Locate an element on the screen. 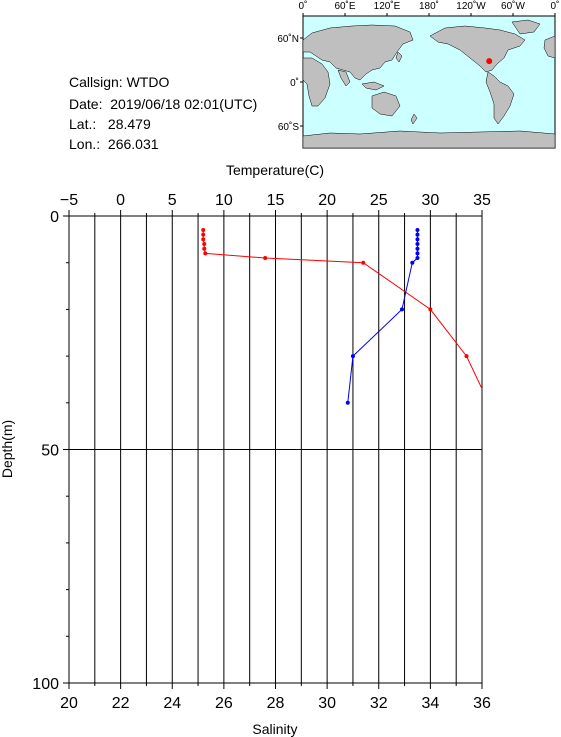 The width and height of the screenshot is (561, 737). temperature-ticks: −5 0 5 10 15 20 25 30 35 is located at coordinates (275, 204).